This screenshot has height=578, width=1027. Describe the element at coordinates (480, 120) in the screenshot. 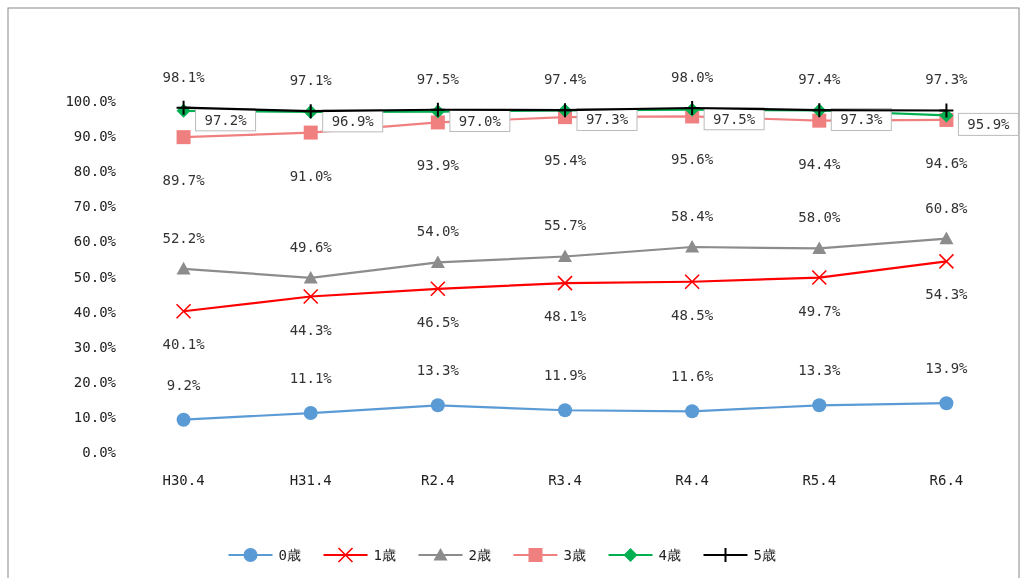

I see `data-label: 97.0%` at that location.